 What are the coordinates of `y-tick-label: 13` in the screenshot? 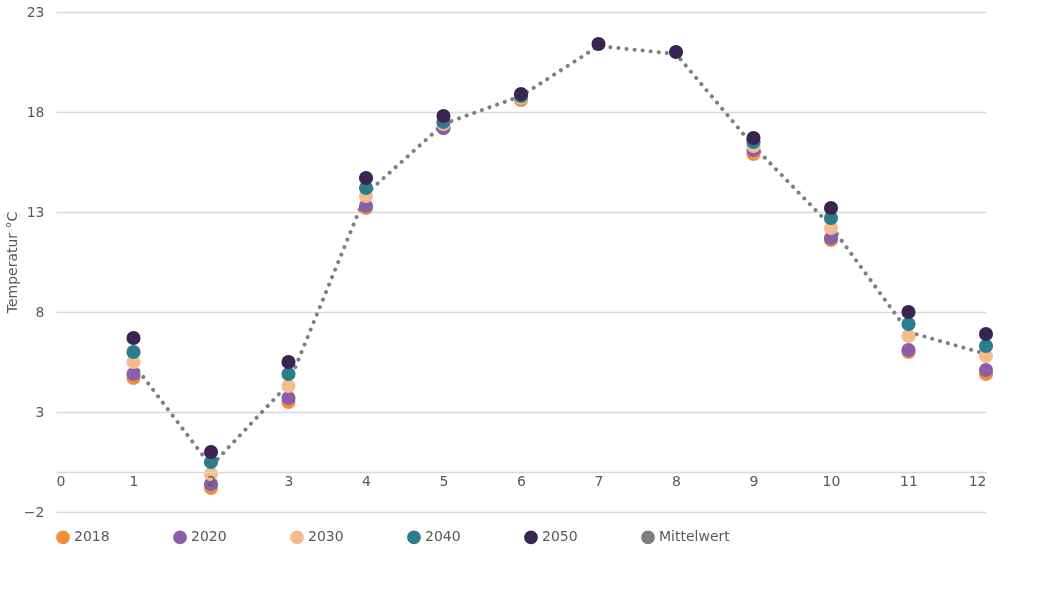 It's located at (35, 211).